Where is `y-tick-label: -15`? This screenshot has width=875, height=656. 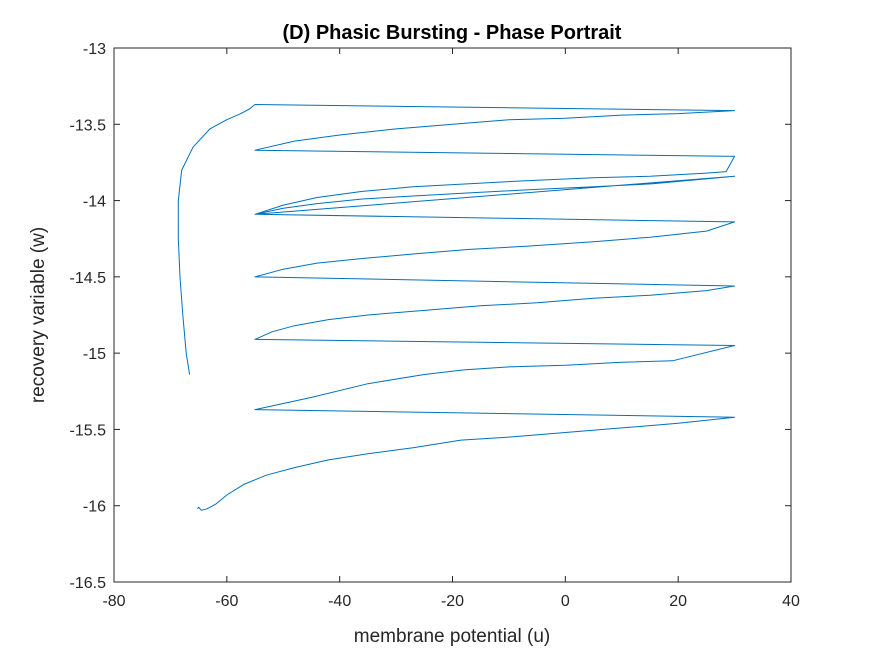 y-tick-label: -15 is located at coordinates (94, 354).